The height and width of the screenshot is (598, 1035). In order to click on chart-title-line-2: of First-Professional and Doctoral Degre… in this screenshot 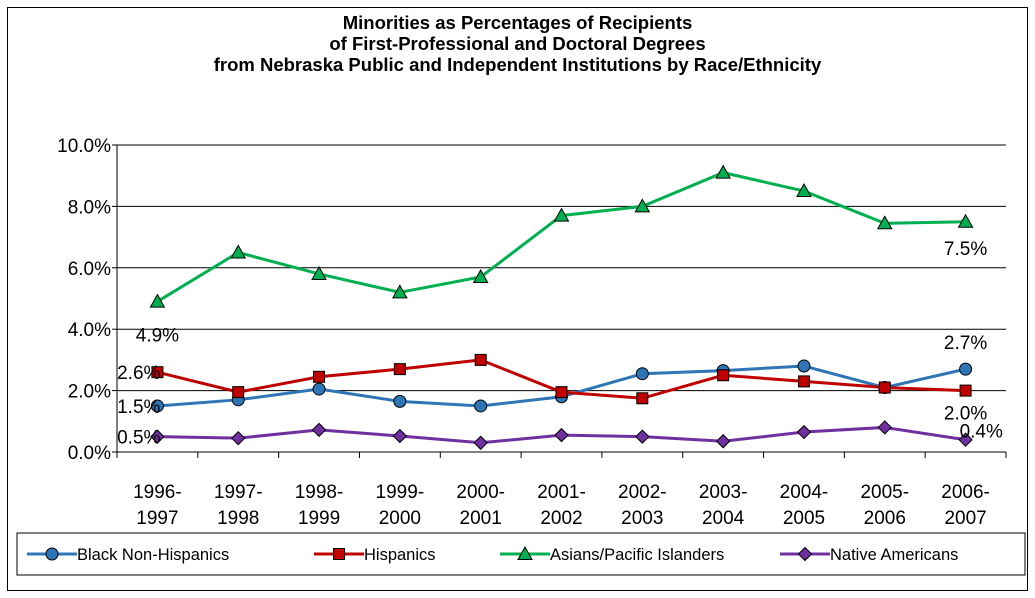, I will do `click(517, 43)`.